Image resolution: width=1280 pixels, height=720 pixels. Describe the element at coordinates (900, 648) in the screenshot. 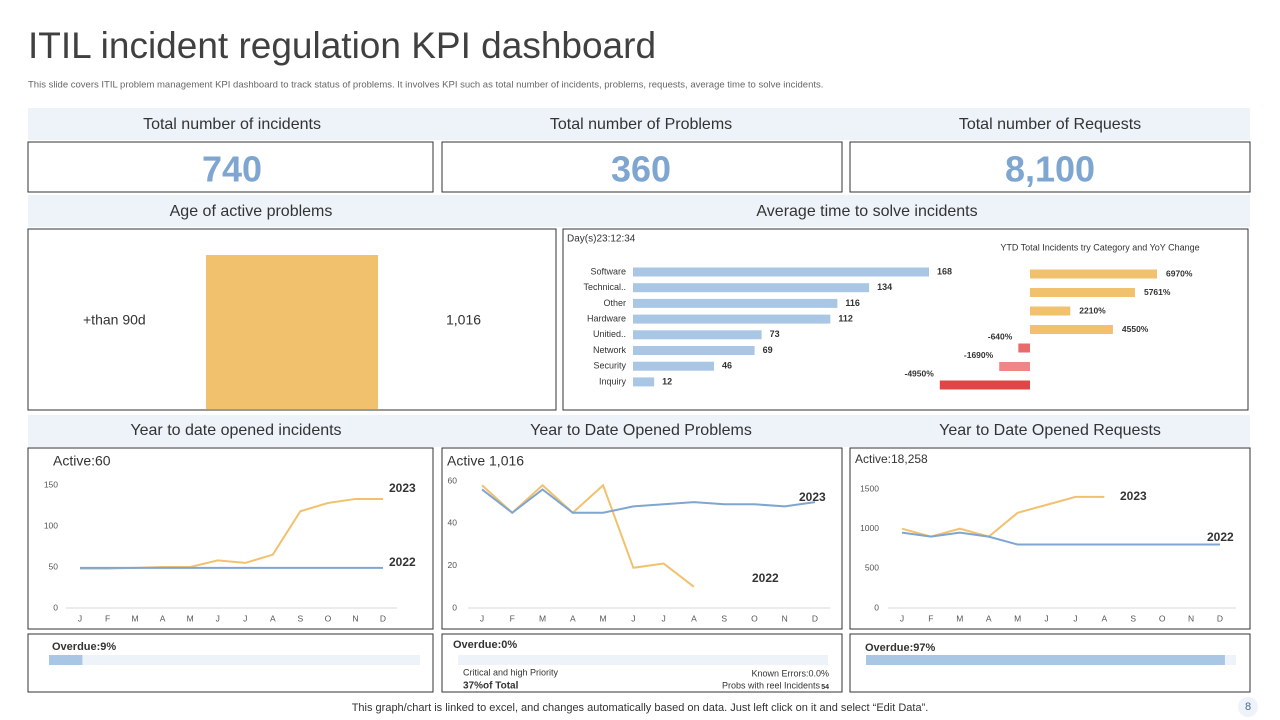

I see `overdue-label: Overdue:97%` at that location.